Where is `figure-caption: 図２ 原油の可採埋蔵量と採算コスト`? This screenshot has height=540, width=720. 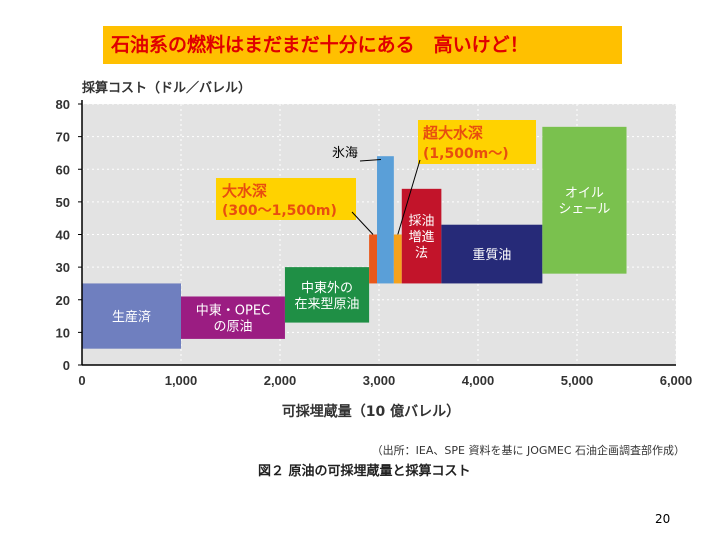
figure-caption: 図２ 原油の可採埋蔵量と採算コスト is located at coordinates (364, 471).